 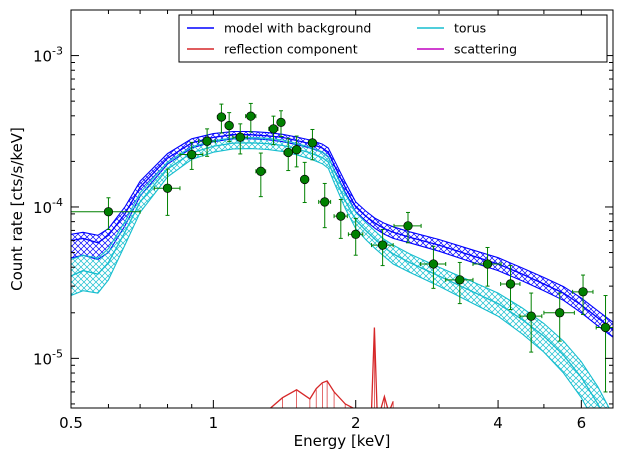 I want to click on y-axis-label: Count rate [cts/s/keV], so click(x=17, y=209).